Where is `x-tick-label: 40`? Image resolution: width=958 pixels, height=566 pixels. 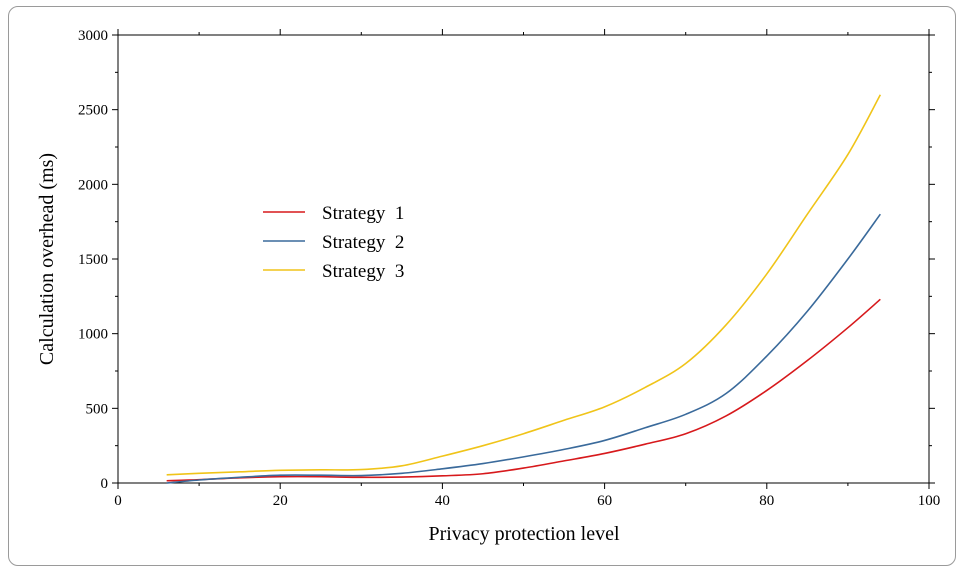
x-tick-label: 40 is located at coordinates (442, 501).